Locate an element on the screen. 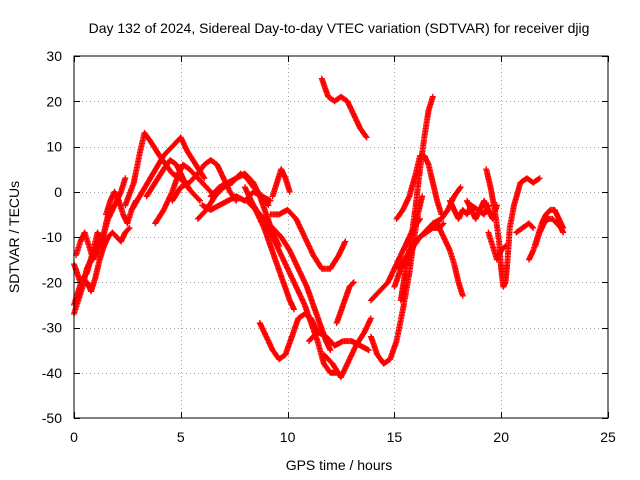  y-tick-label: -30 is located at coordinates (52, 328).